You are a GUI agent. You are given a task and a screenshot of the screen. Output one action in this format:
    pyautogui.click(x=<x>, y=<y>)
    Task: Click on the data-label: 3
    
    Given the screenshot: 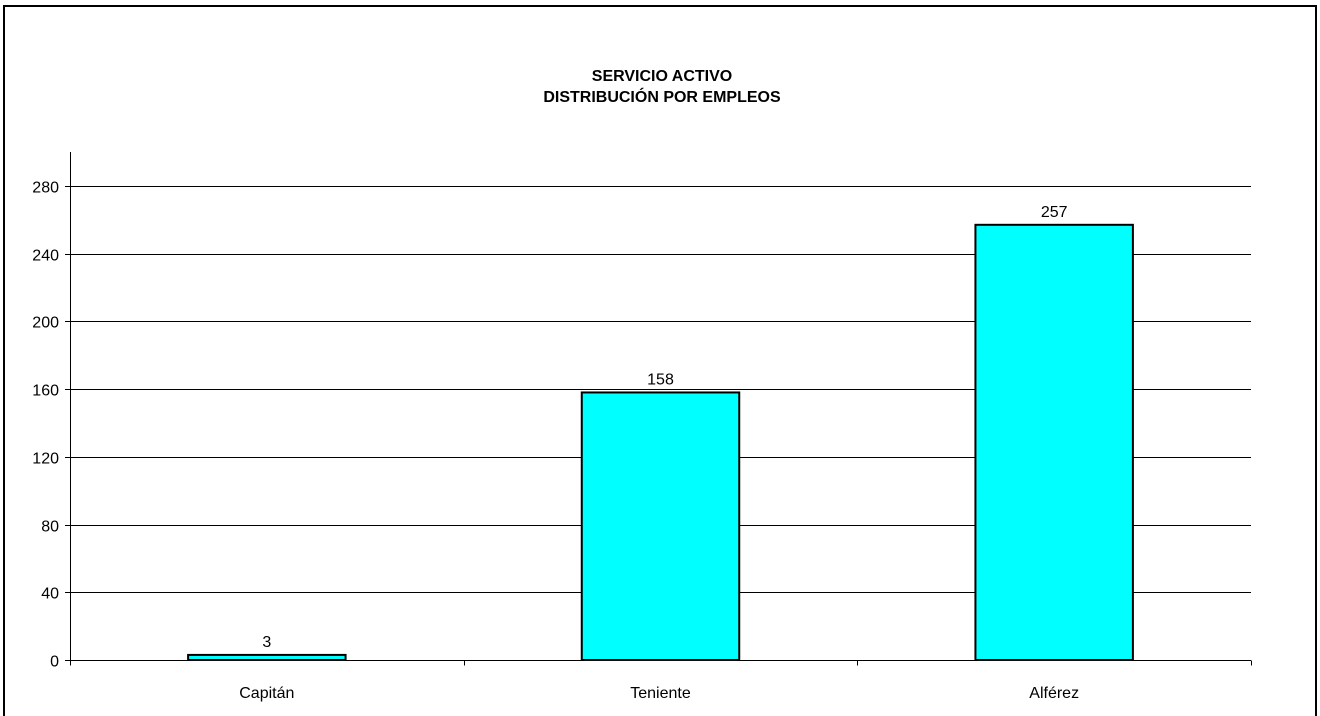 What is the action you would take?
    pyautogui.click(x=266, y=642)
    